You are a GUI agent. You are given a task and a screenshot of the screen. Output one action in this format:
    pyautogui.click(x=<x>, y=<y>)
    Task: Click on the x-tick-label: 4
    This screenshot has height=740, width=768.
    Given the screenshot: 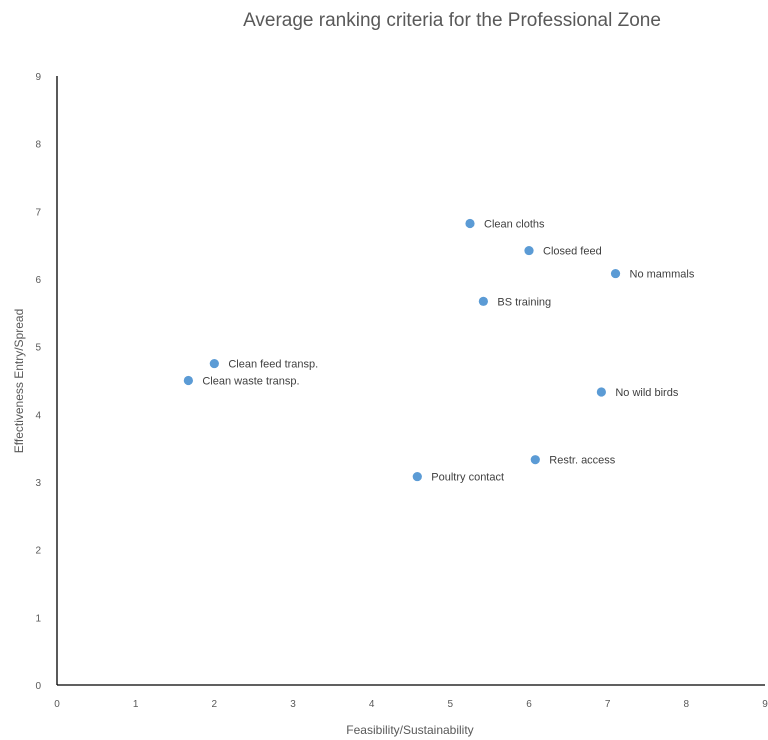 What is the action you would take?
    pyautogui.click(x=372, y=704)
    